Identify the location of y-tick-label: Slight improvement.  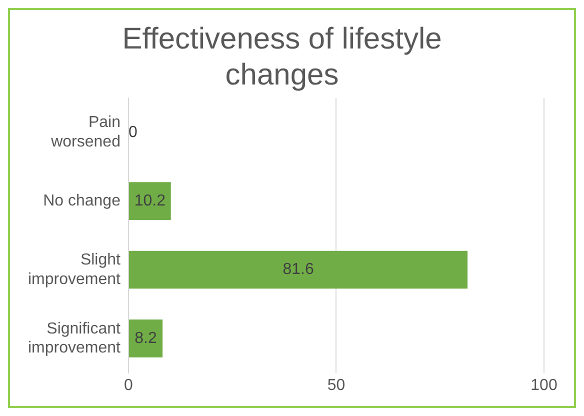
(75, 270).